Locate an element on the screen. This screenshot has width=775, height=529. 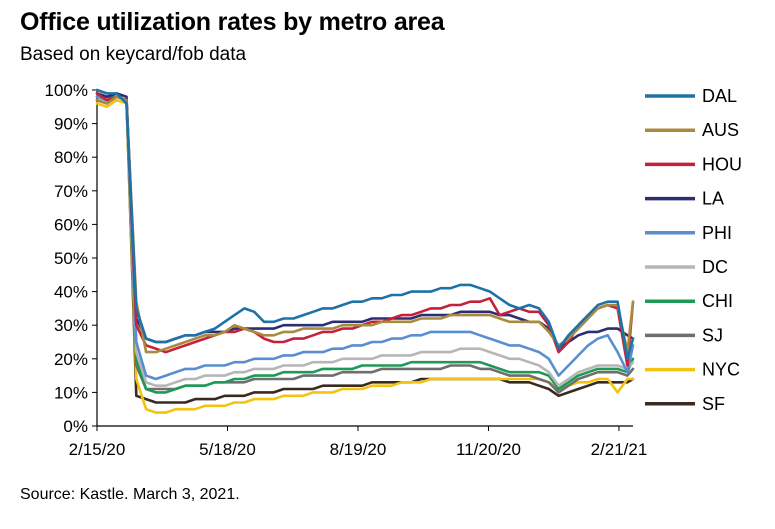
y-tick-label: 50% is located at coordinates (71, 258).